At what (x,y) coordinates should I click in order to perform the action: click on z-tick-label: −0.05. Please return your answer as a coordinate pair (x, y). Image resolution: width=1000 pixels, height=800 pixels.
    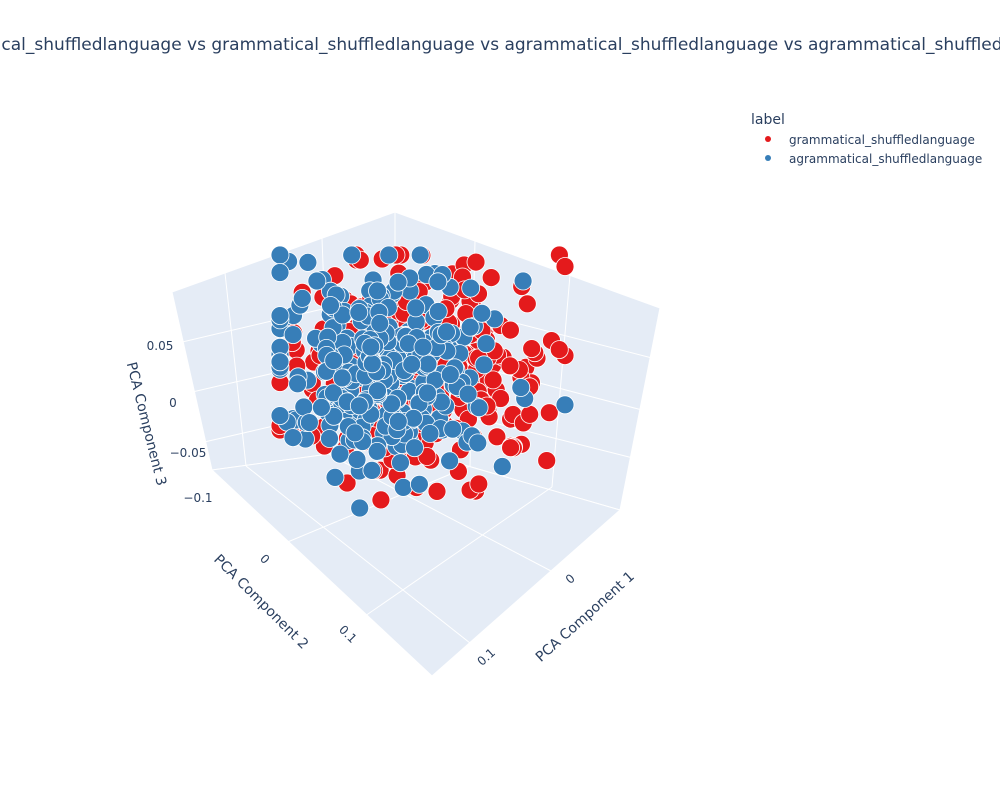
    Looking at the image, I should click on (188, 453).